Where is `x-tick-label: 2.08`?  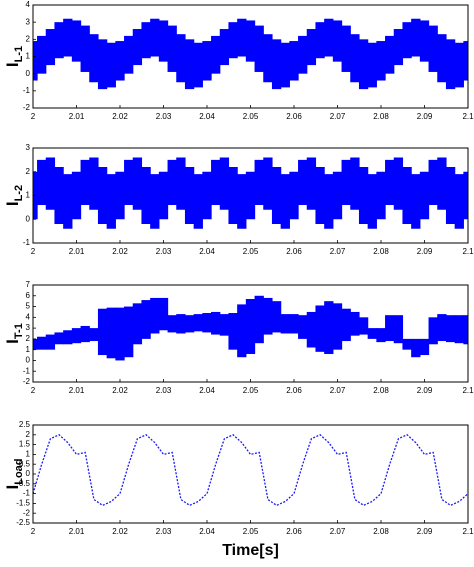 x-tick-label: 2.08 is located at coordinates (381, 116).